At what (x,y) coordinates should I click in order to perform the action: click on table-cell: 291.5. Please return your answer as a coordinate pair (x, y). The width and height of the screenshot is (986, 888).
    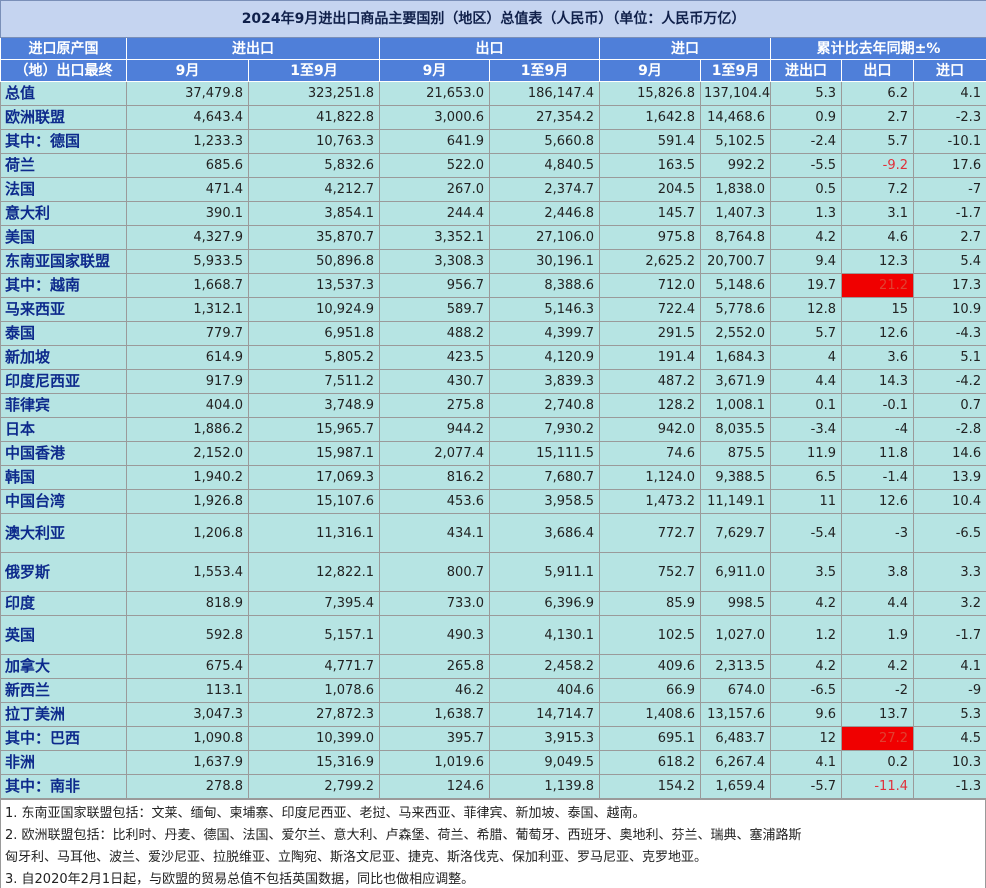
    Looking at the image, I should click on (650, 333).